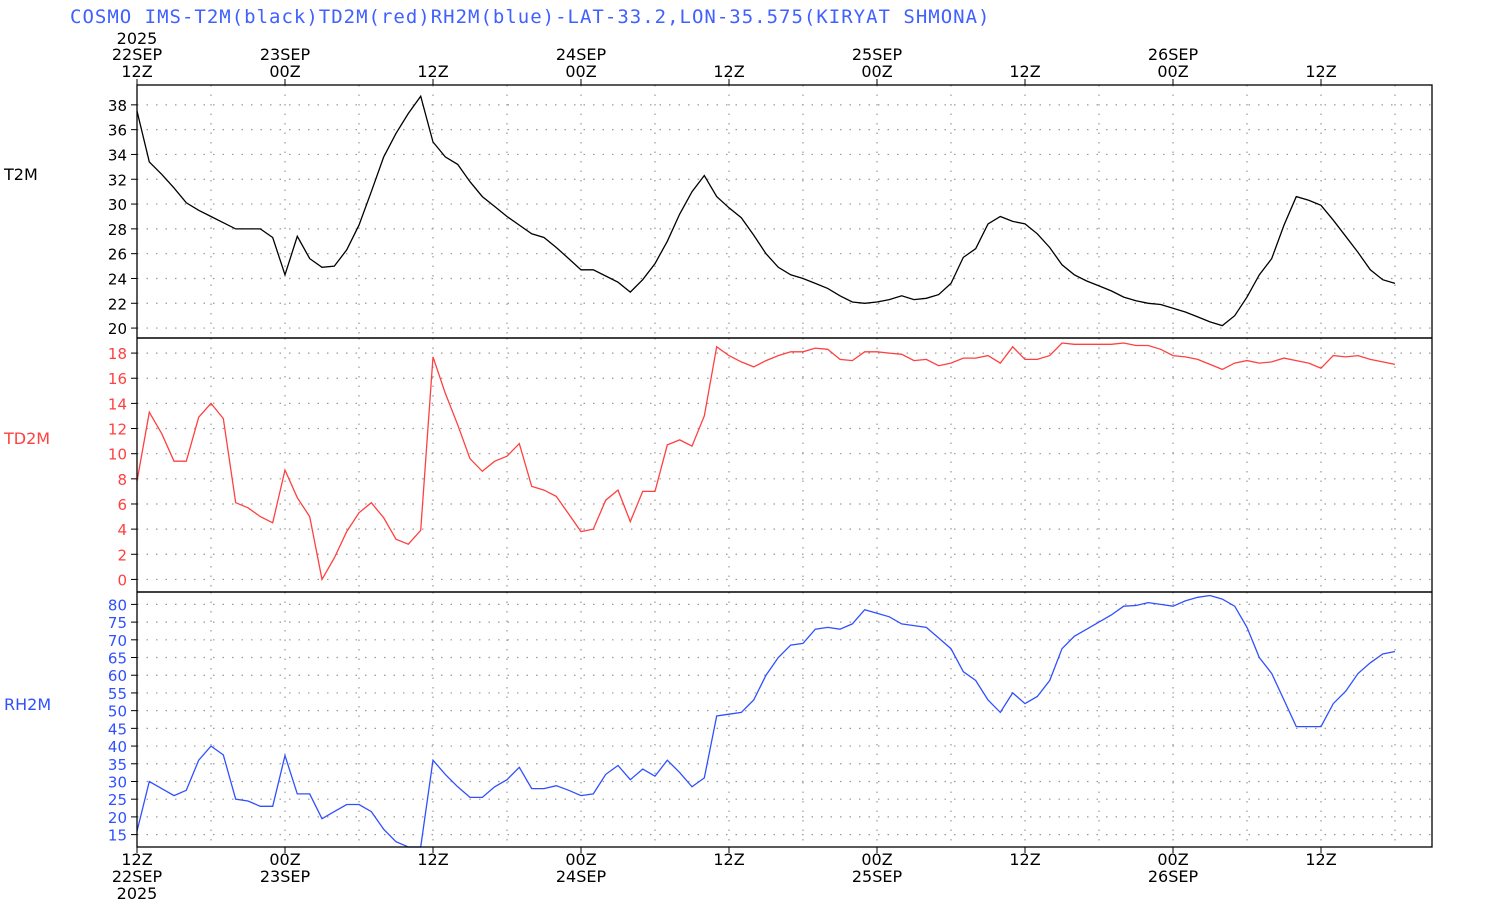 The width and height of the screenshot is (1500, 904). What do you see at coordinates (1173, 54) in the screenshot?
I see `x-date-label-top: 26SEP` at bounding box center [1173, 54].